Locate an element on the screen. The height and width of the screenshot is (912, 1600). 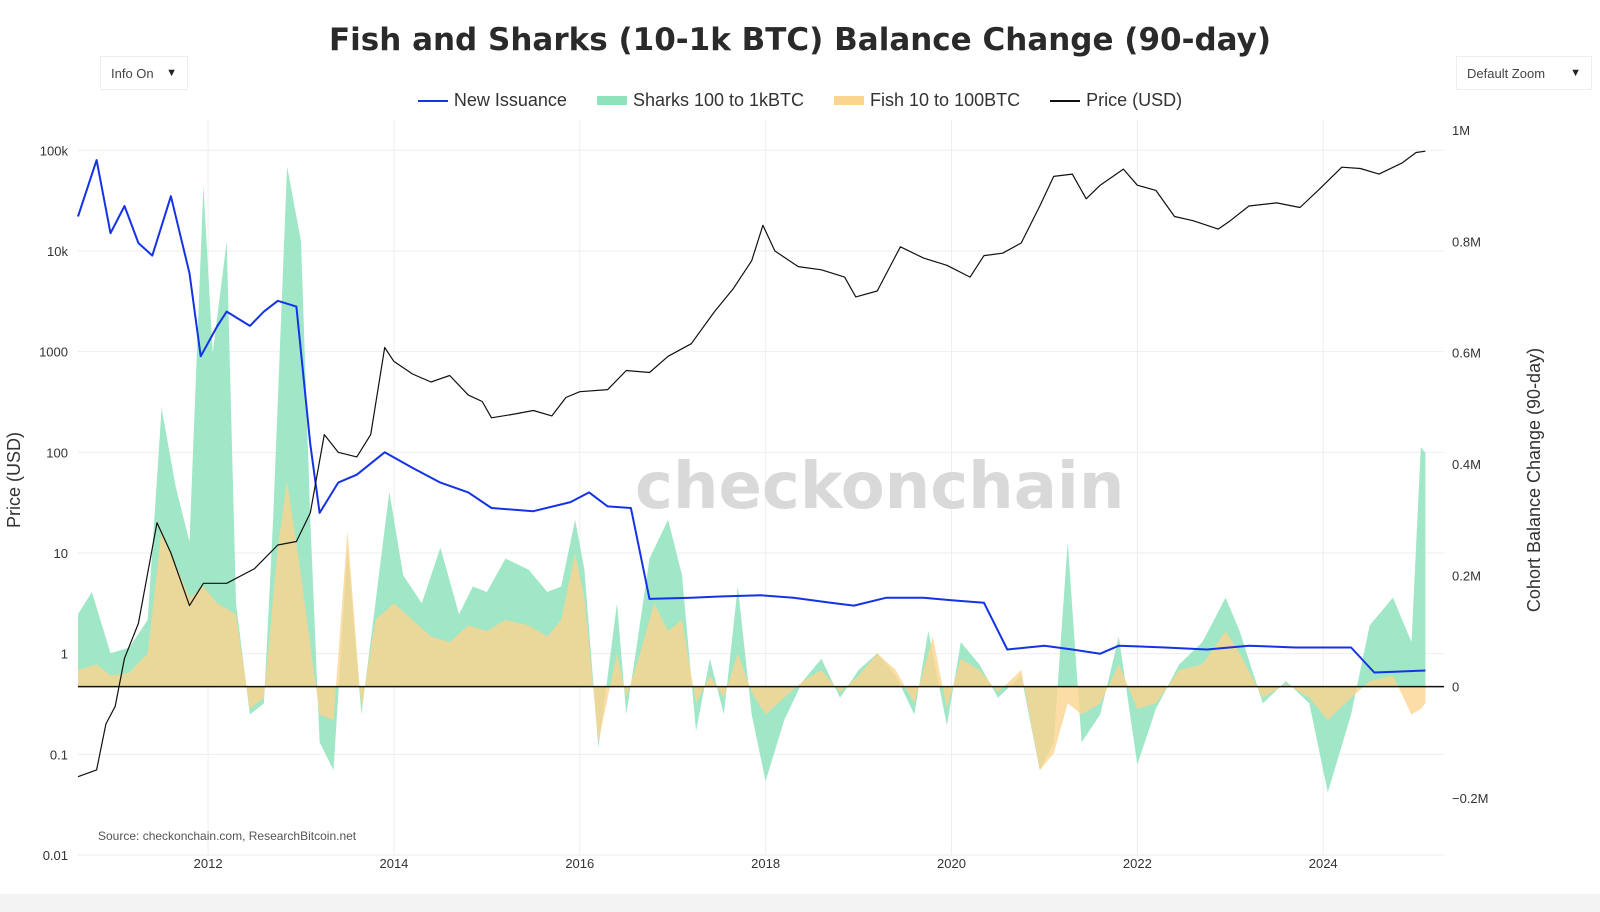
left-y-tick-label: 100k is located at coordinates (54, 150).